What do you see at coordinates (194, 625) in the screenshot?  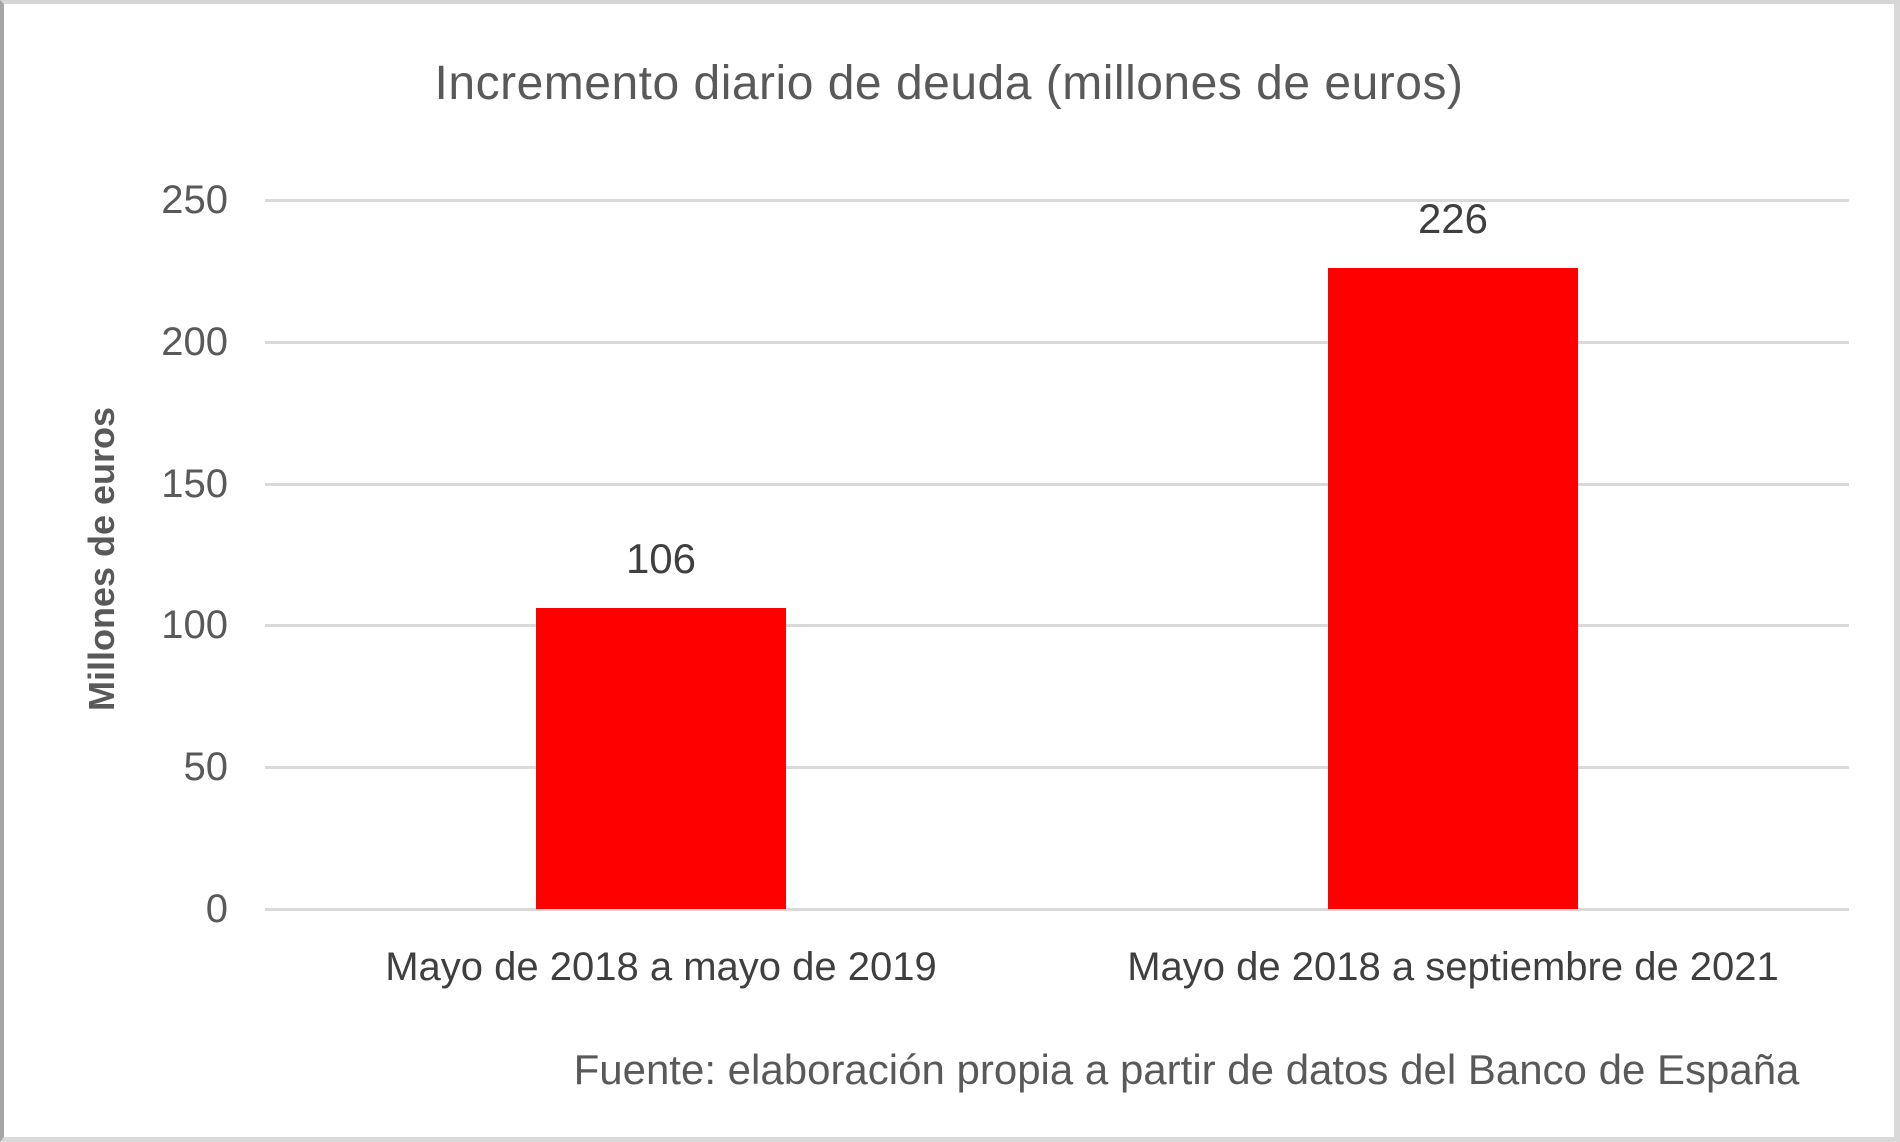 I see `y-tick-label: 100` at bounding box center [194, 625].